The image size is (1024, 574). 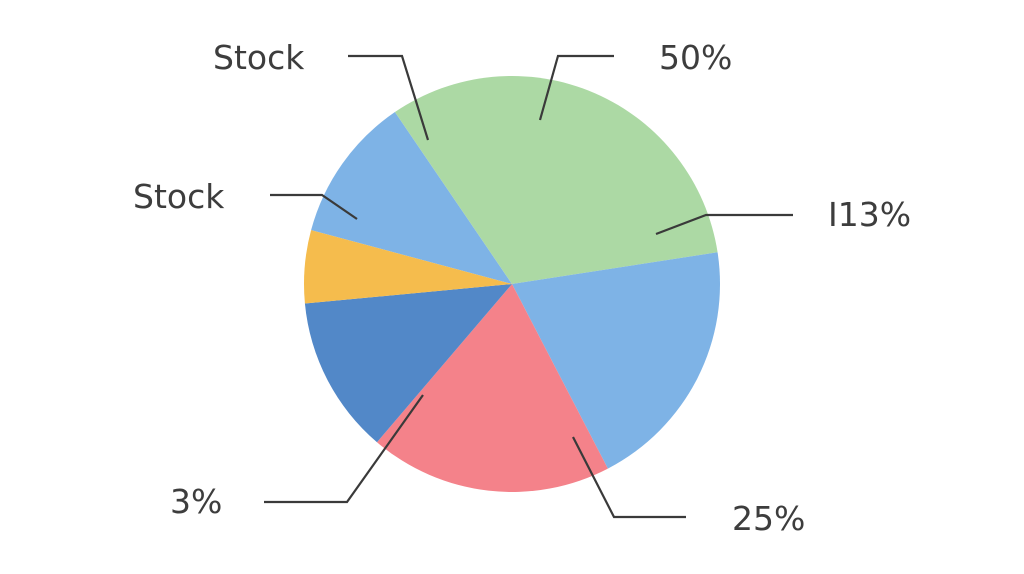 What do you see at coordinates (869, 214) in the screenshot?
I see `slice-label-i13: I13%` at bounding box center [869, 214].